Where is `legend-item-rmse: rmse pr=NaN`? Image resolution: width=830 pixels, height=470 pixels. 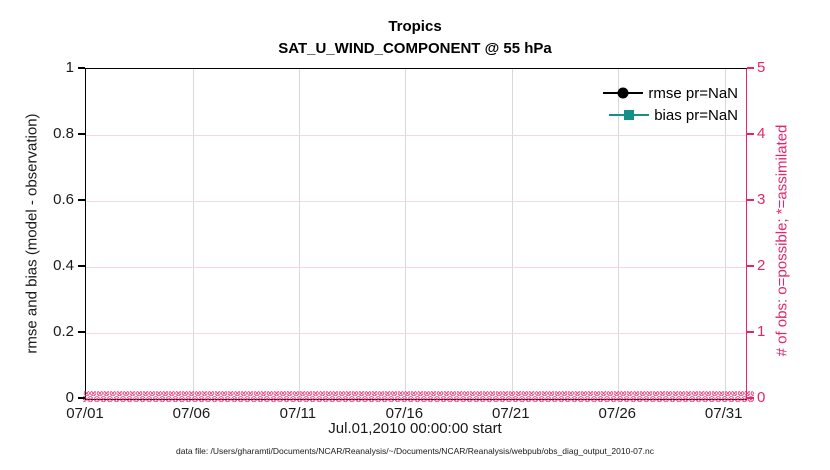
legend-item-rmse: rmse pr=NaN is located at coordinates (670, 93).